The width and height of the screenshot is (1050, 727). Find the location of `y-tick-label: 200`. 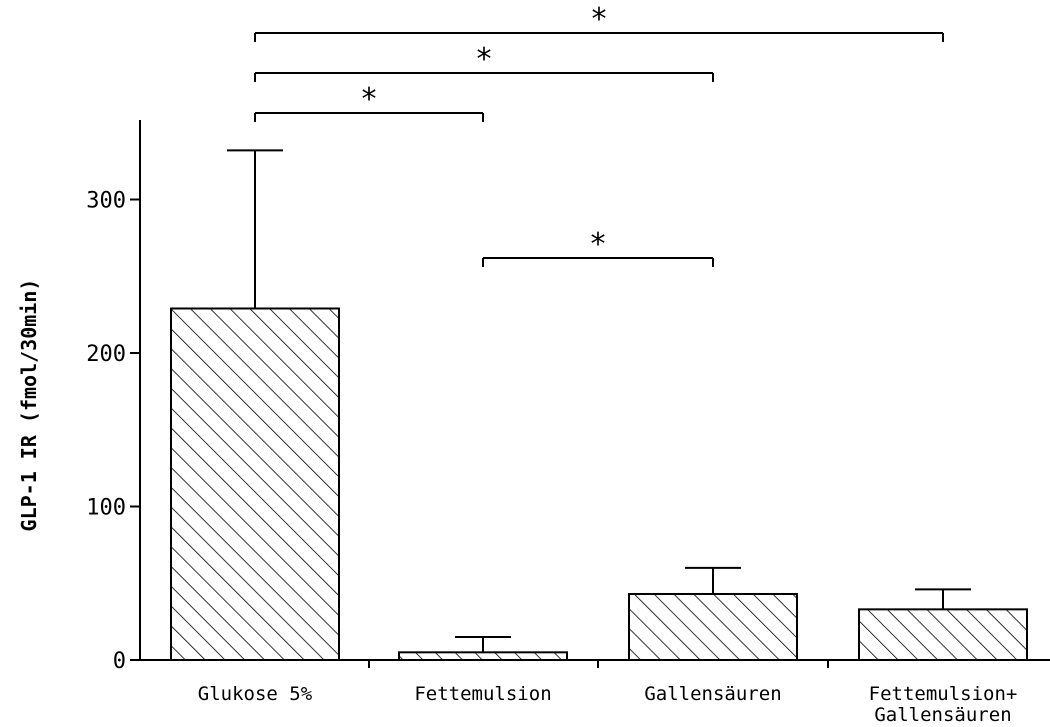

y-tick-label: 200 is located at coordinates (106, 354).